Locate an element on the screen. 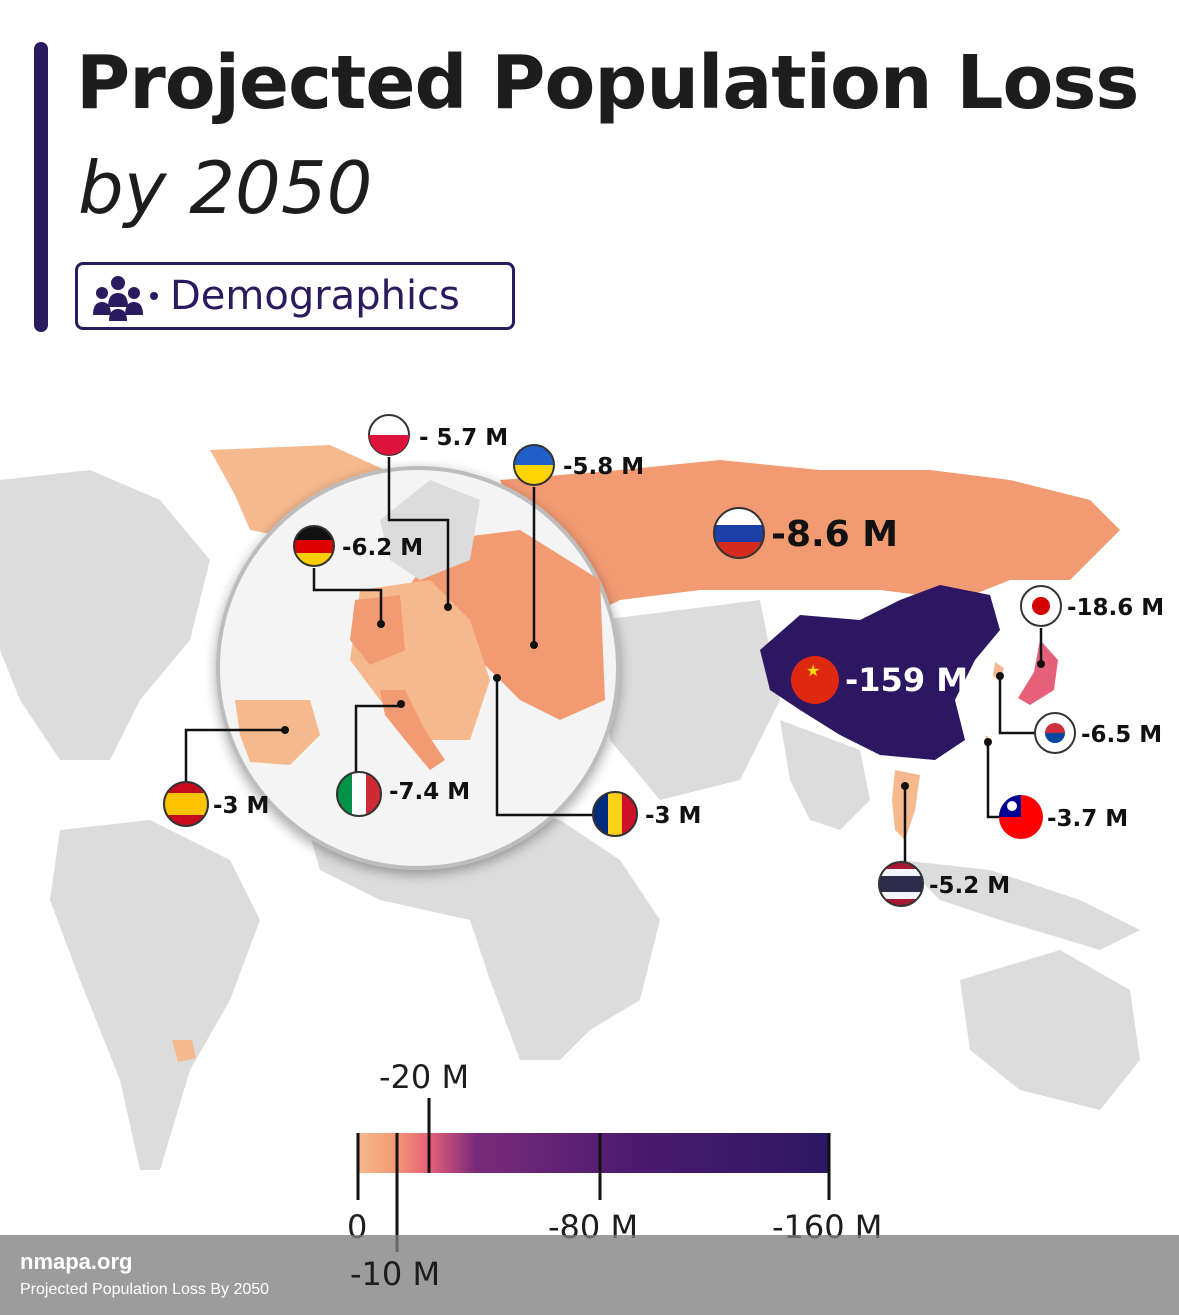  china-flag-icon: ★ is located at coordinates (815, 680).